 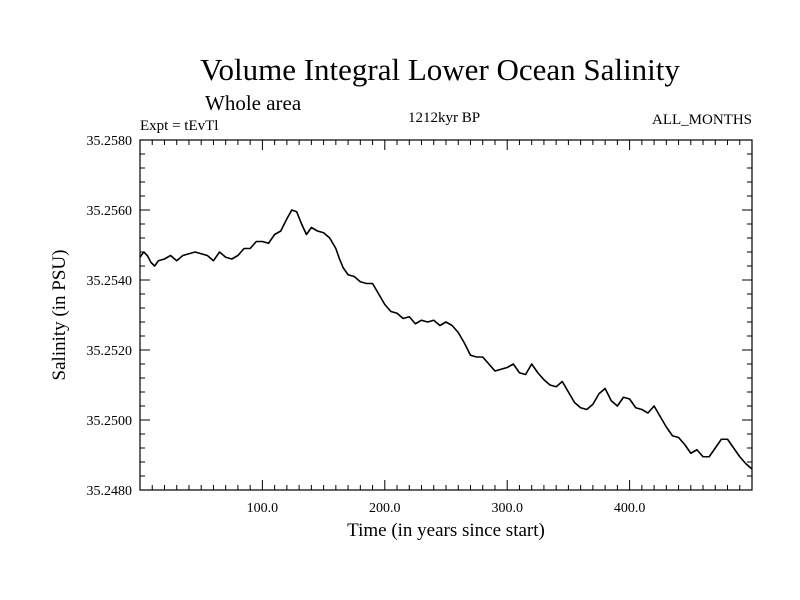 I want to click on chart-title: Volume Integral Lower Ocean Salinity, so click(x=440, y=69).